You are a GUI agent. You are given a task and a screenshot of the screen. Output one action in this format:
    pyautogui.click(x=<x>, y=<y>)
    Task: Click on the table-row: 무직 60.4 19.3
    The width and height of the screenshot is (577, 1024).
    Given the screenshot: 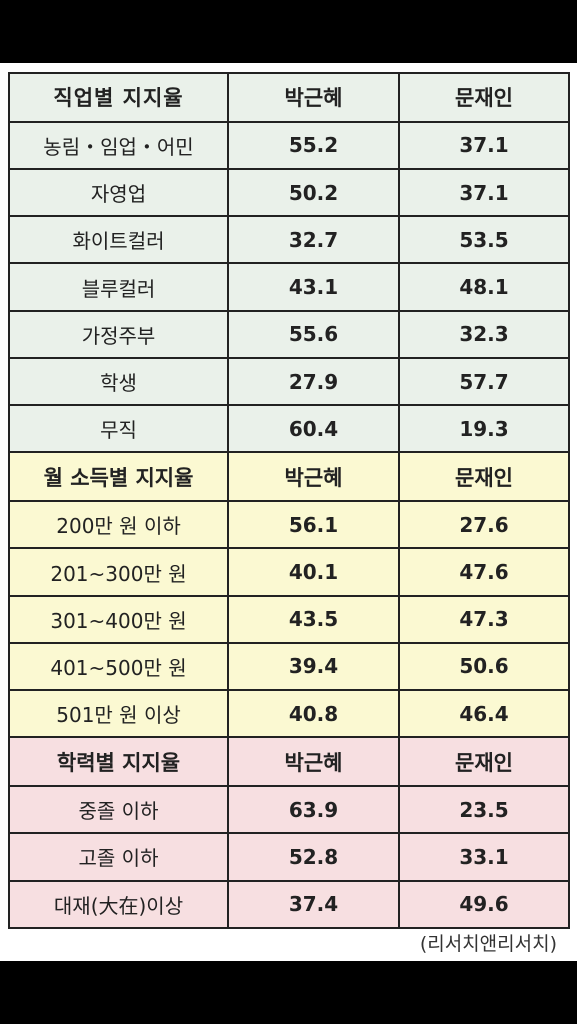 What is the action you would take?
    pyautogui.click(x=289, y=429)
    